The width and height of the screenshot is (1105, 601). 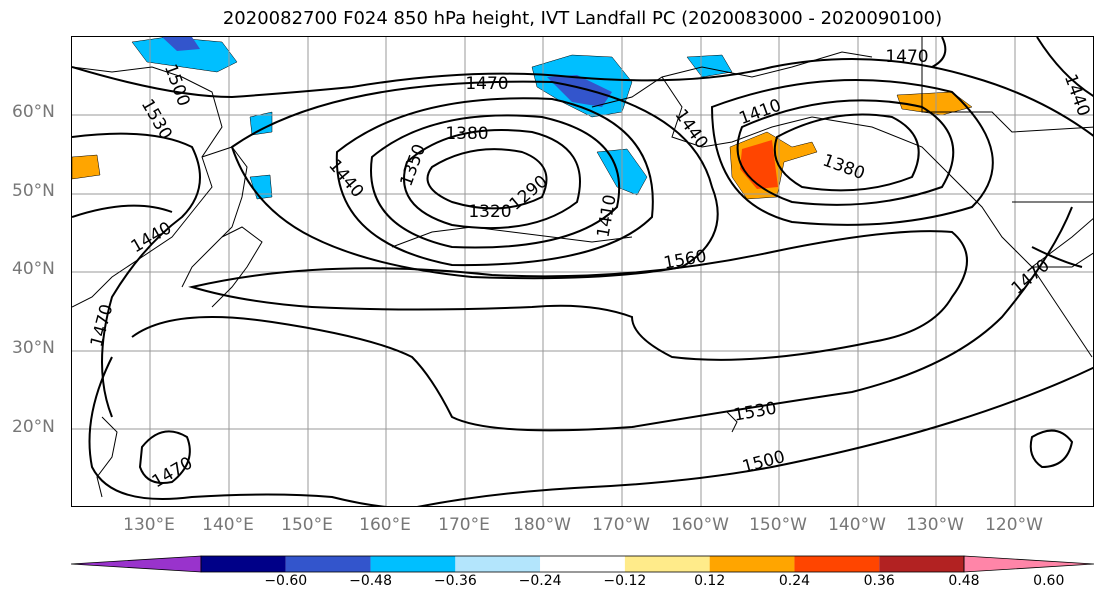 I want to click on contour-label: 1350, so click(x=414, y=165).